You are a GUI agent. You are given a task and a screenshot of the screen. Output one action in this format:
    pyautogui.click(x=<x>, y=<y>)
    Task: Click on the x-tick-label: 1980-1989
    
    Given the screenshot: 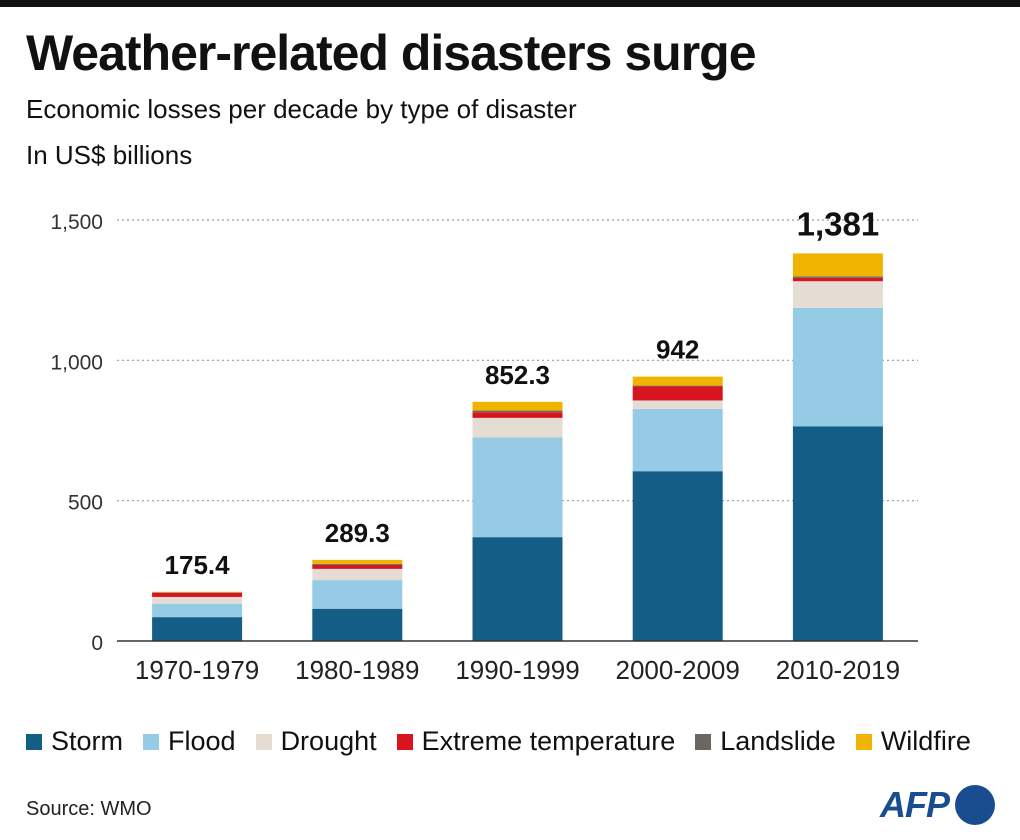 What is the action you would take?
    pyautogui.click(x=357, y=670)
    